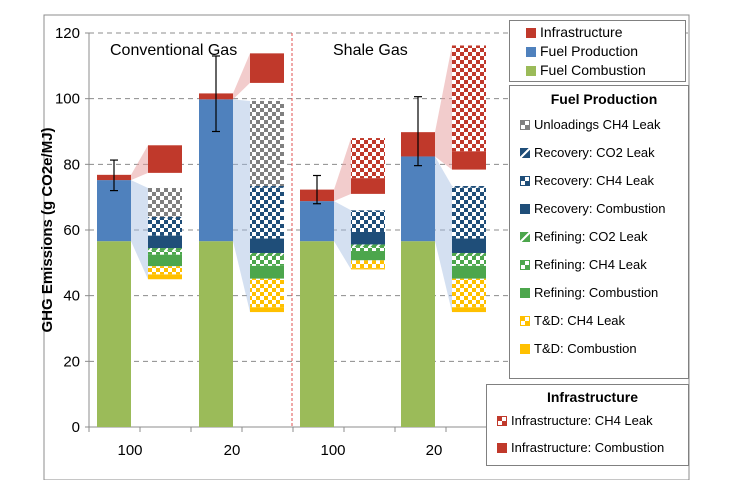 The width and height of the screenshot is (733, 480). What do you see at coordinates (604, 99) in the screenshot?
I see `legend-fuel-production-title: Fuel Production` at bounding box center [604, 99].